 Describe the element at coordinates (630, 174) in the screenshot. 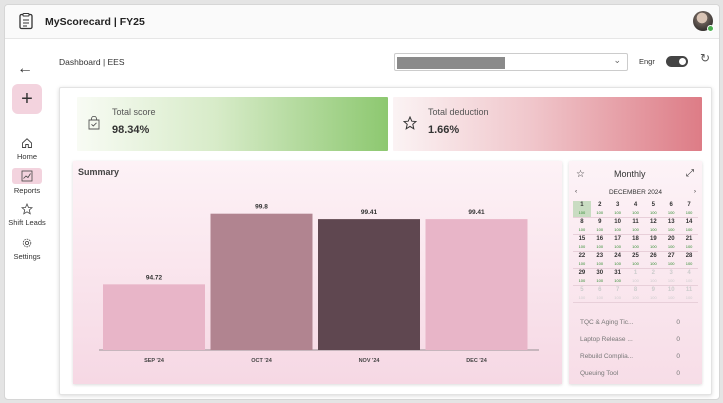

I see `monthly-title: Monthly` at that location.